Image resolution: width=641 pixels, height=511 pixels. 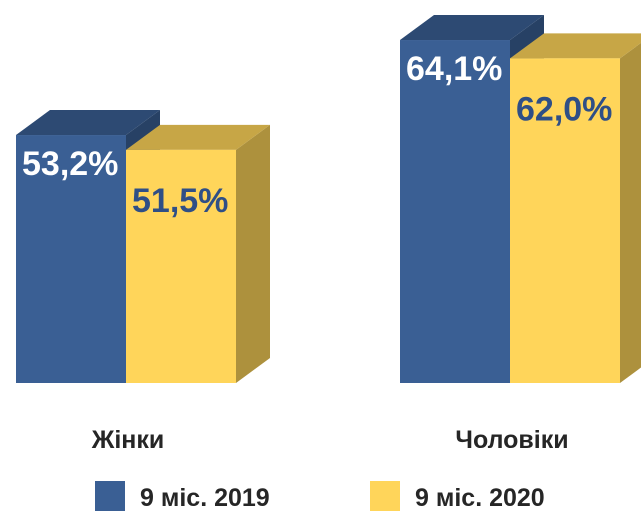 I want to click on data-label: 64,1%, so click(x=454, y=69).